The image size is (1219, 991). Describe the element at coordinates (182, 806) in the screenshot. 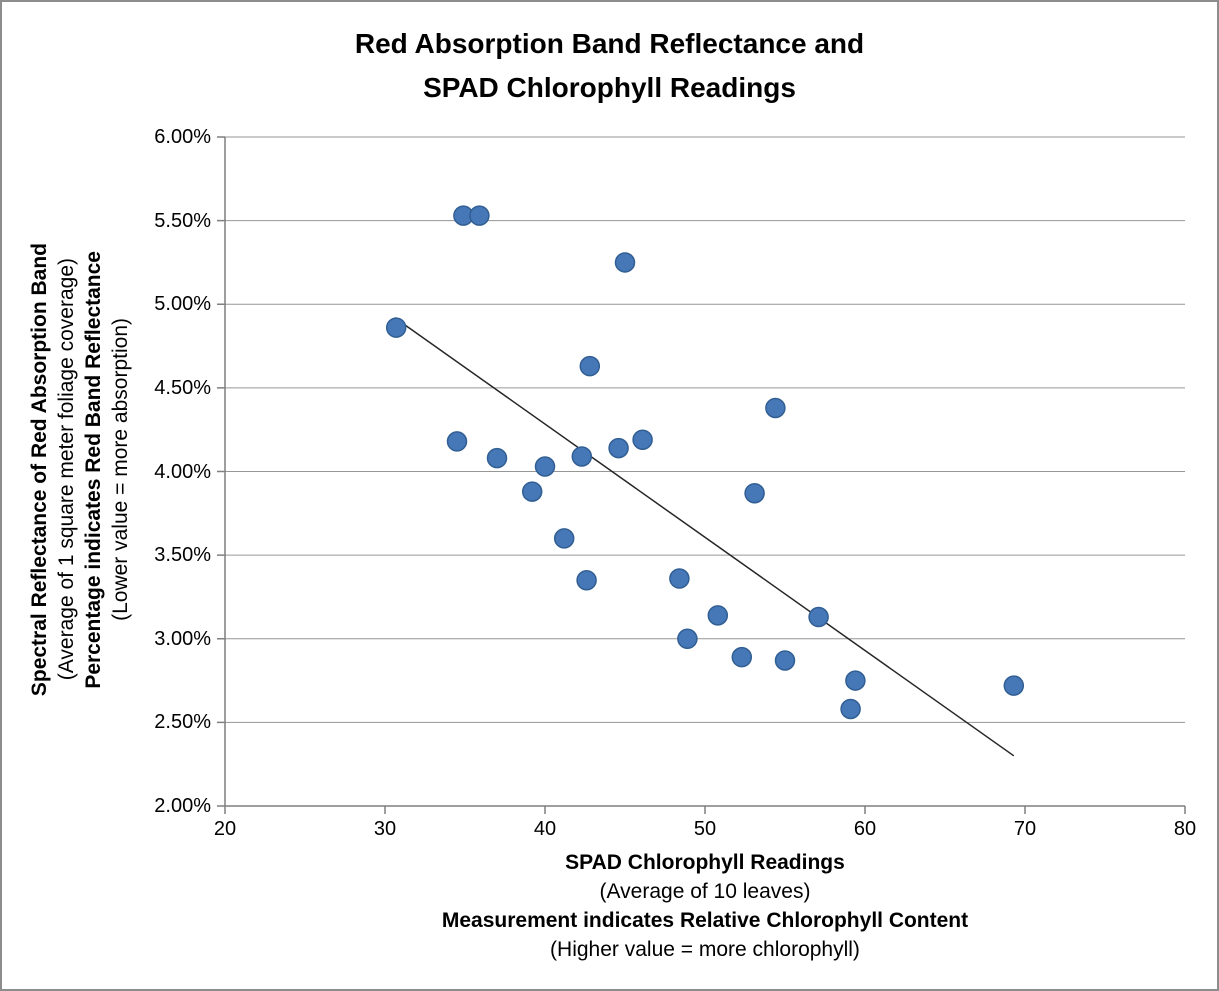

I see `y-tick-label: 2.00%` at that location.